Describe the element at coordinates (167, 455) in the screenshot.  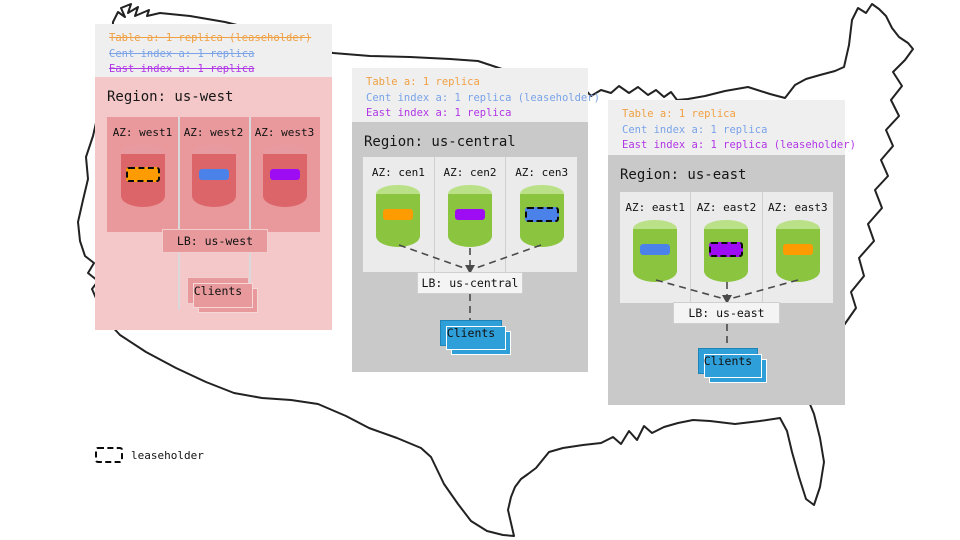
I see `leaseholder-label: leaseholder` at that location.